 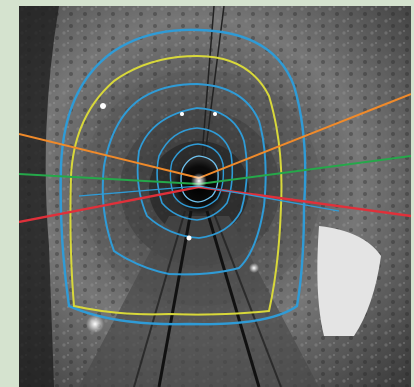 I want to click on rail-right-outer, so click(x=247, y=298).